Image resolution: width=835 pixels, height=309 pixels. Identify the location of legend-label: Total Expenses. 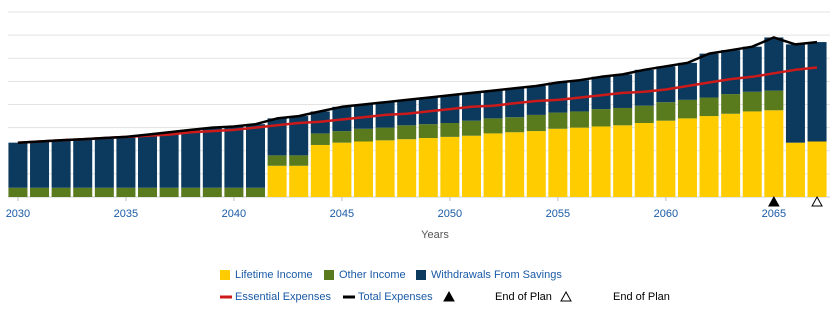
(395, 297).